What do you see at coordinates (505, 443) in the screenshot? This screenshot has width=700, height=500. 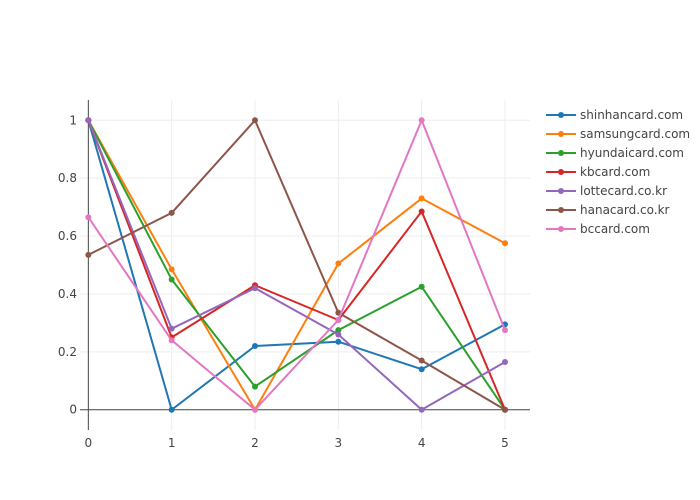 I see `x-tick-label: 5` at bounding box center [505, 443].